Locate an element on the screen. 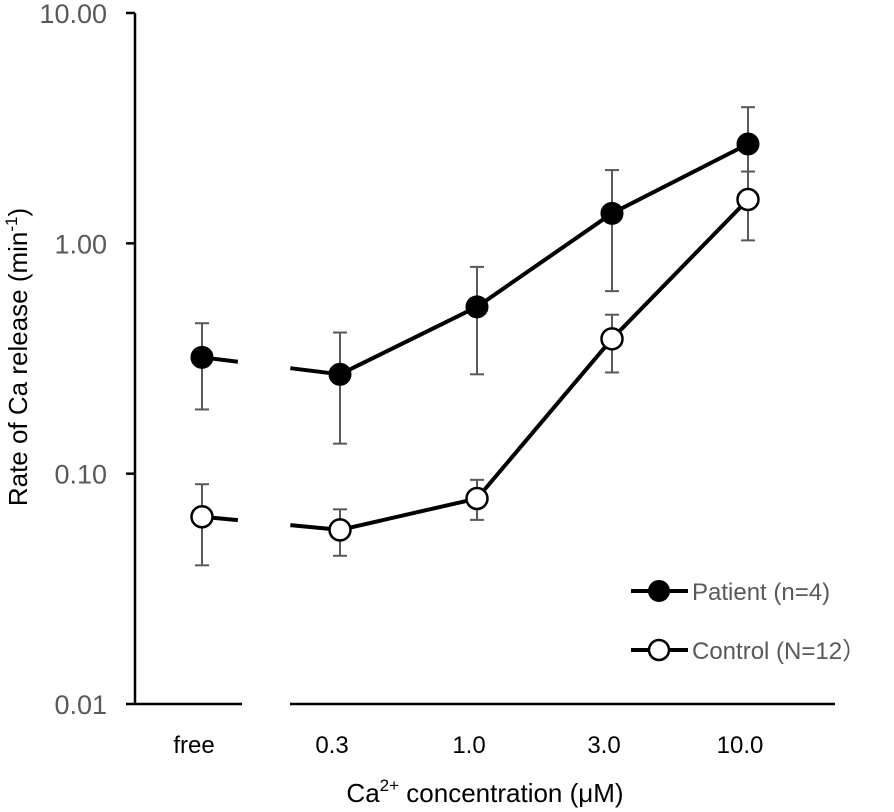 Image resolution: width=894 pixels, height=812 pixels. y-tick-label: 0.01 is located at coordinates (80, 705).